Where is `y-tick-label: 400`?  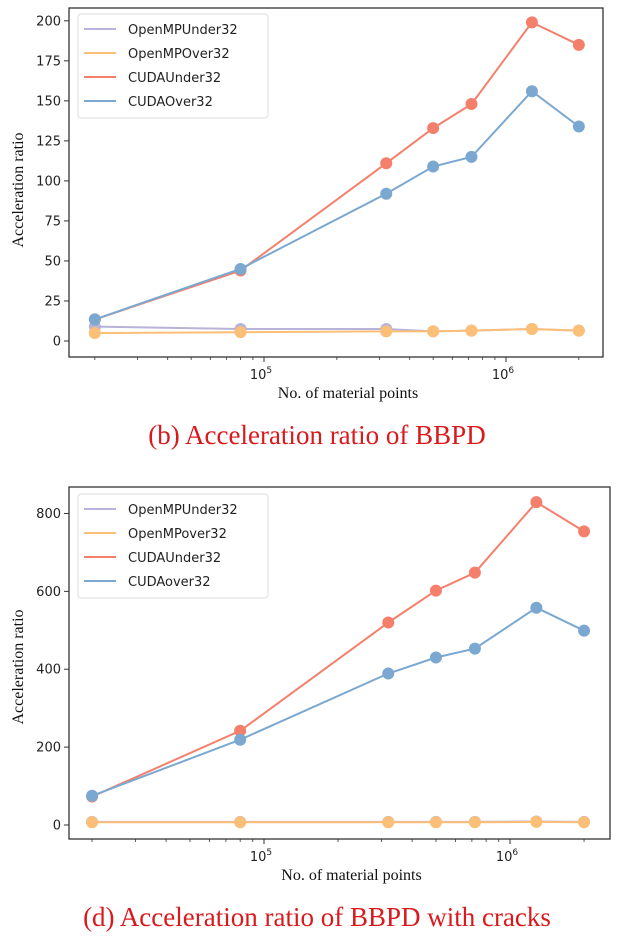 y-tick-label: 400 is located at coordinates (48, 670).